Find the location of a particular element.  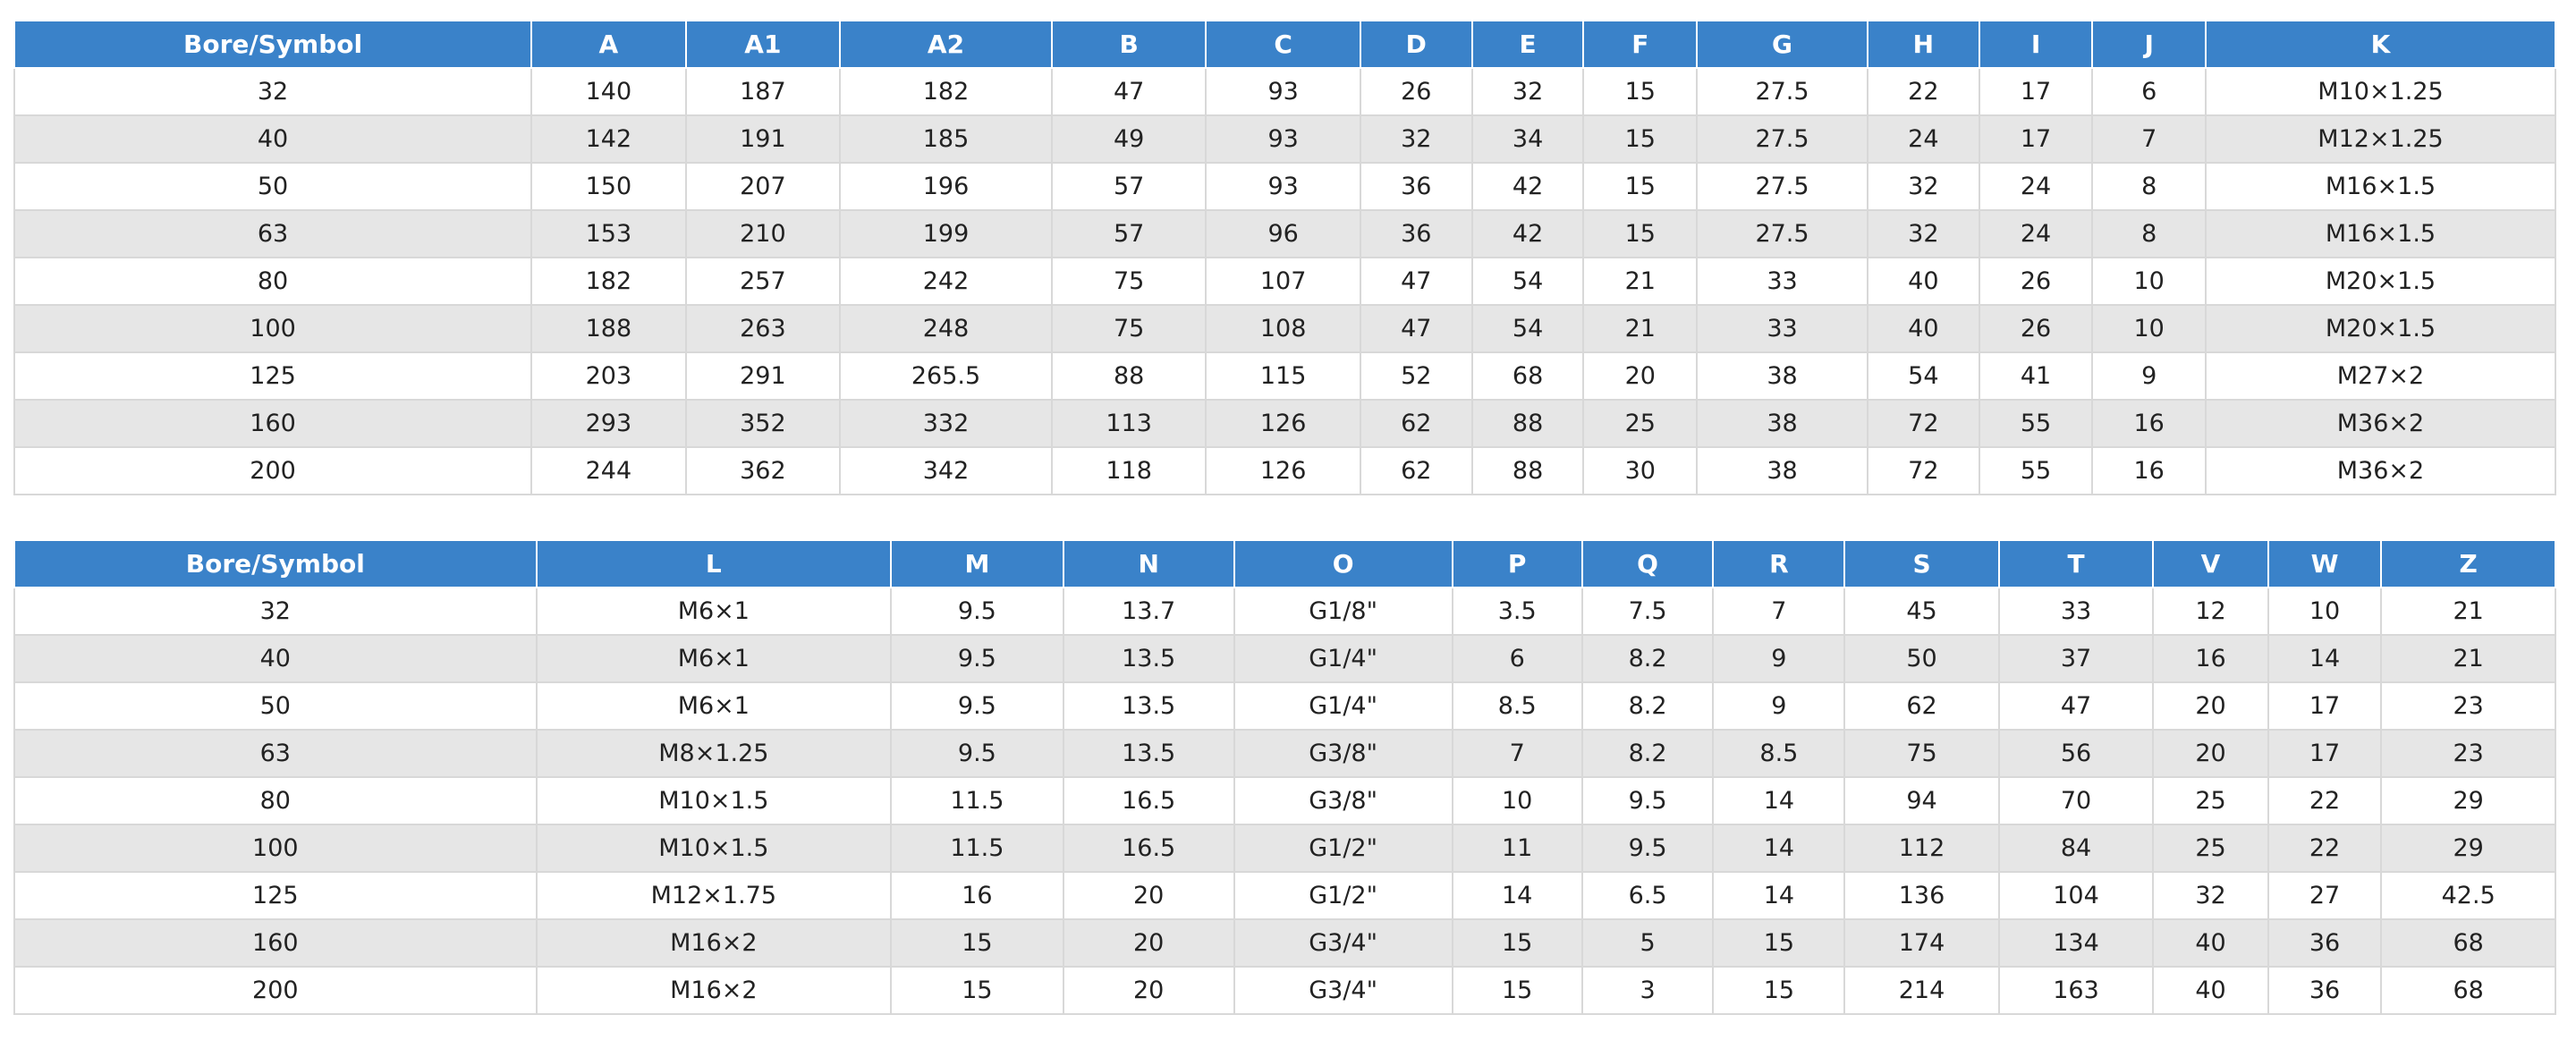

table-cell: 68 is located at coordinates (2468, 990).